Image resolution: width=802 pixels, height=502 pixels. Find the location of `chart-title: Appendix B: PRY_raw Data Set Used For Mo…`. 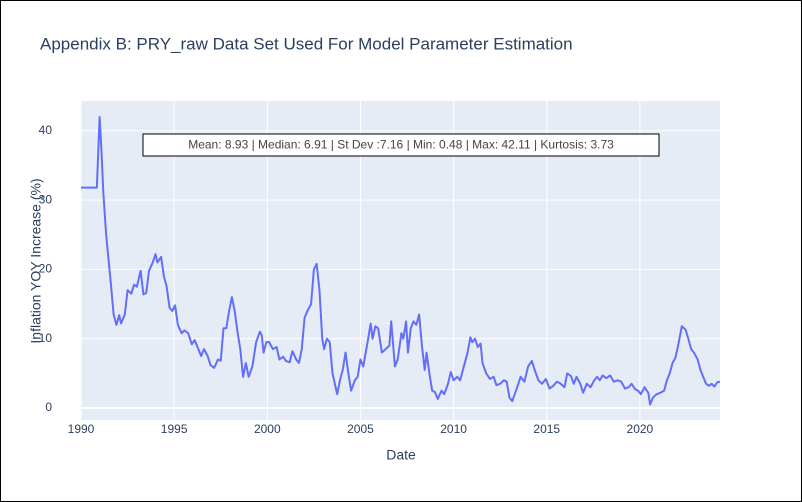

chart-title: Appendix B: PRY_raw Data Set Used For Mo… is located at coordinates (306, 43).